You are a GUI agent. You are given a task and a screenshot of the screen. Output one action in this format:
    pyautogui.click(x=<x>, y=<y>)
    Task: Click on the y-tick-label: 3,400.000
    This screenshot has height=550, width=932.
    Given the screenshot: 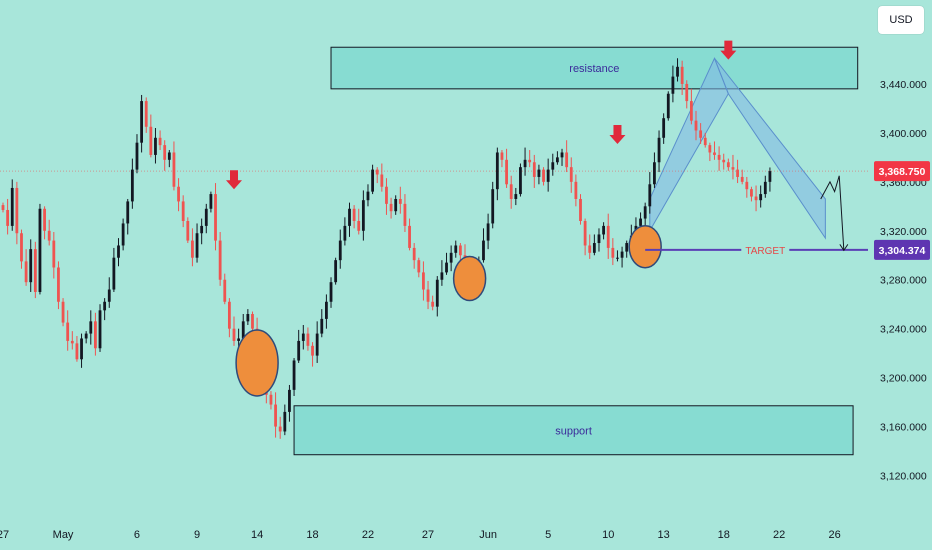 What is the action you would take?
    pyautogui.click(x=903, y=134)
    